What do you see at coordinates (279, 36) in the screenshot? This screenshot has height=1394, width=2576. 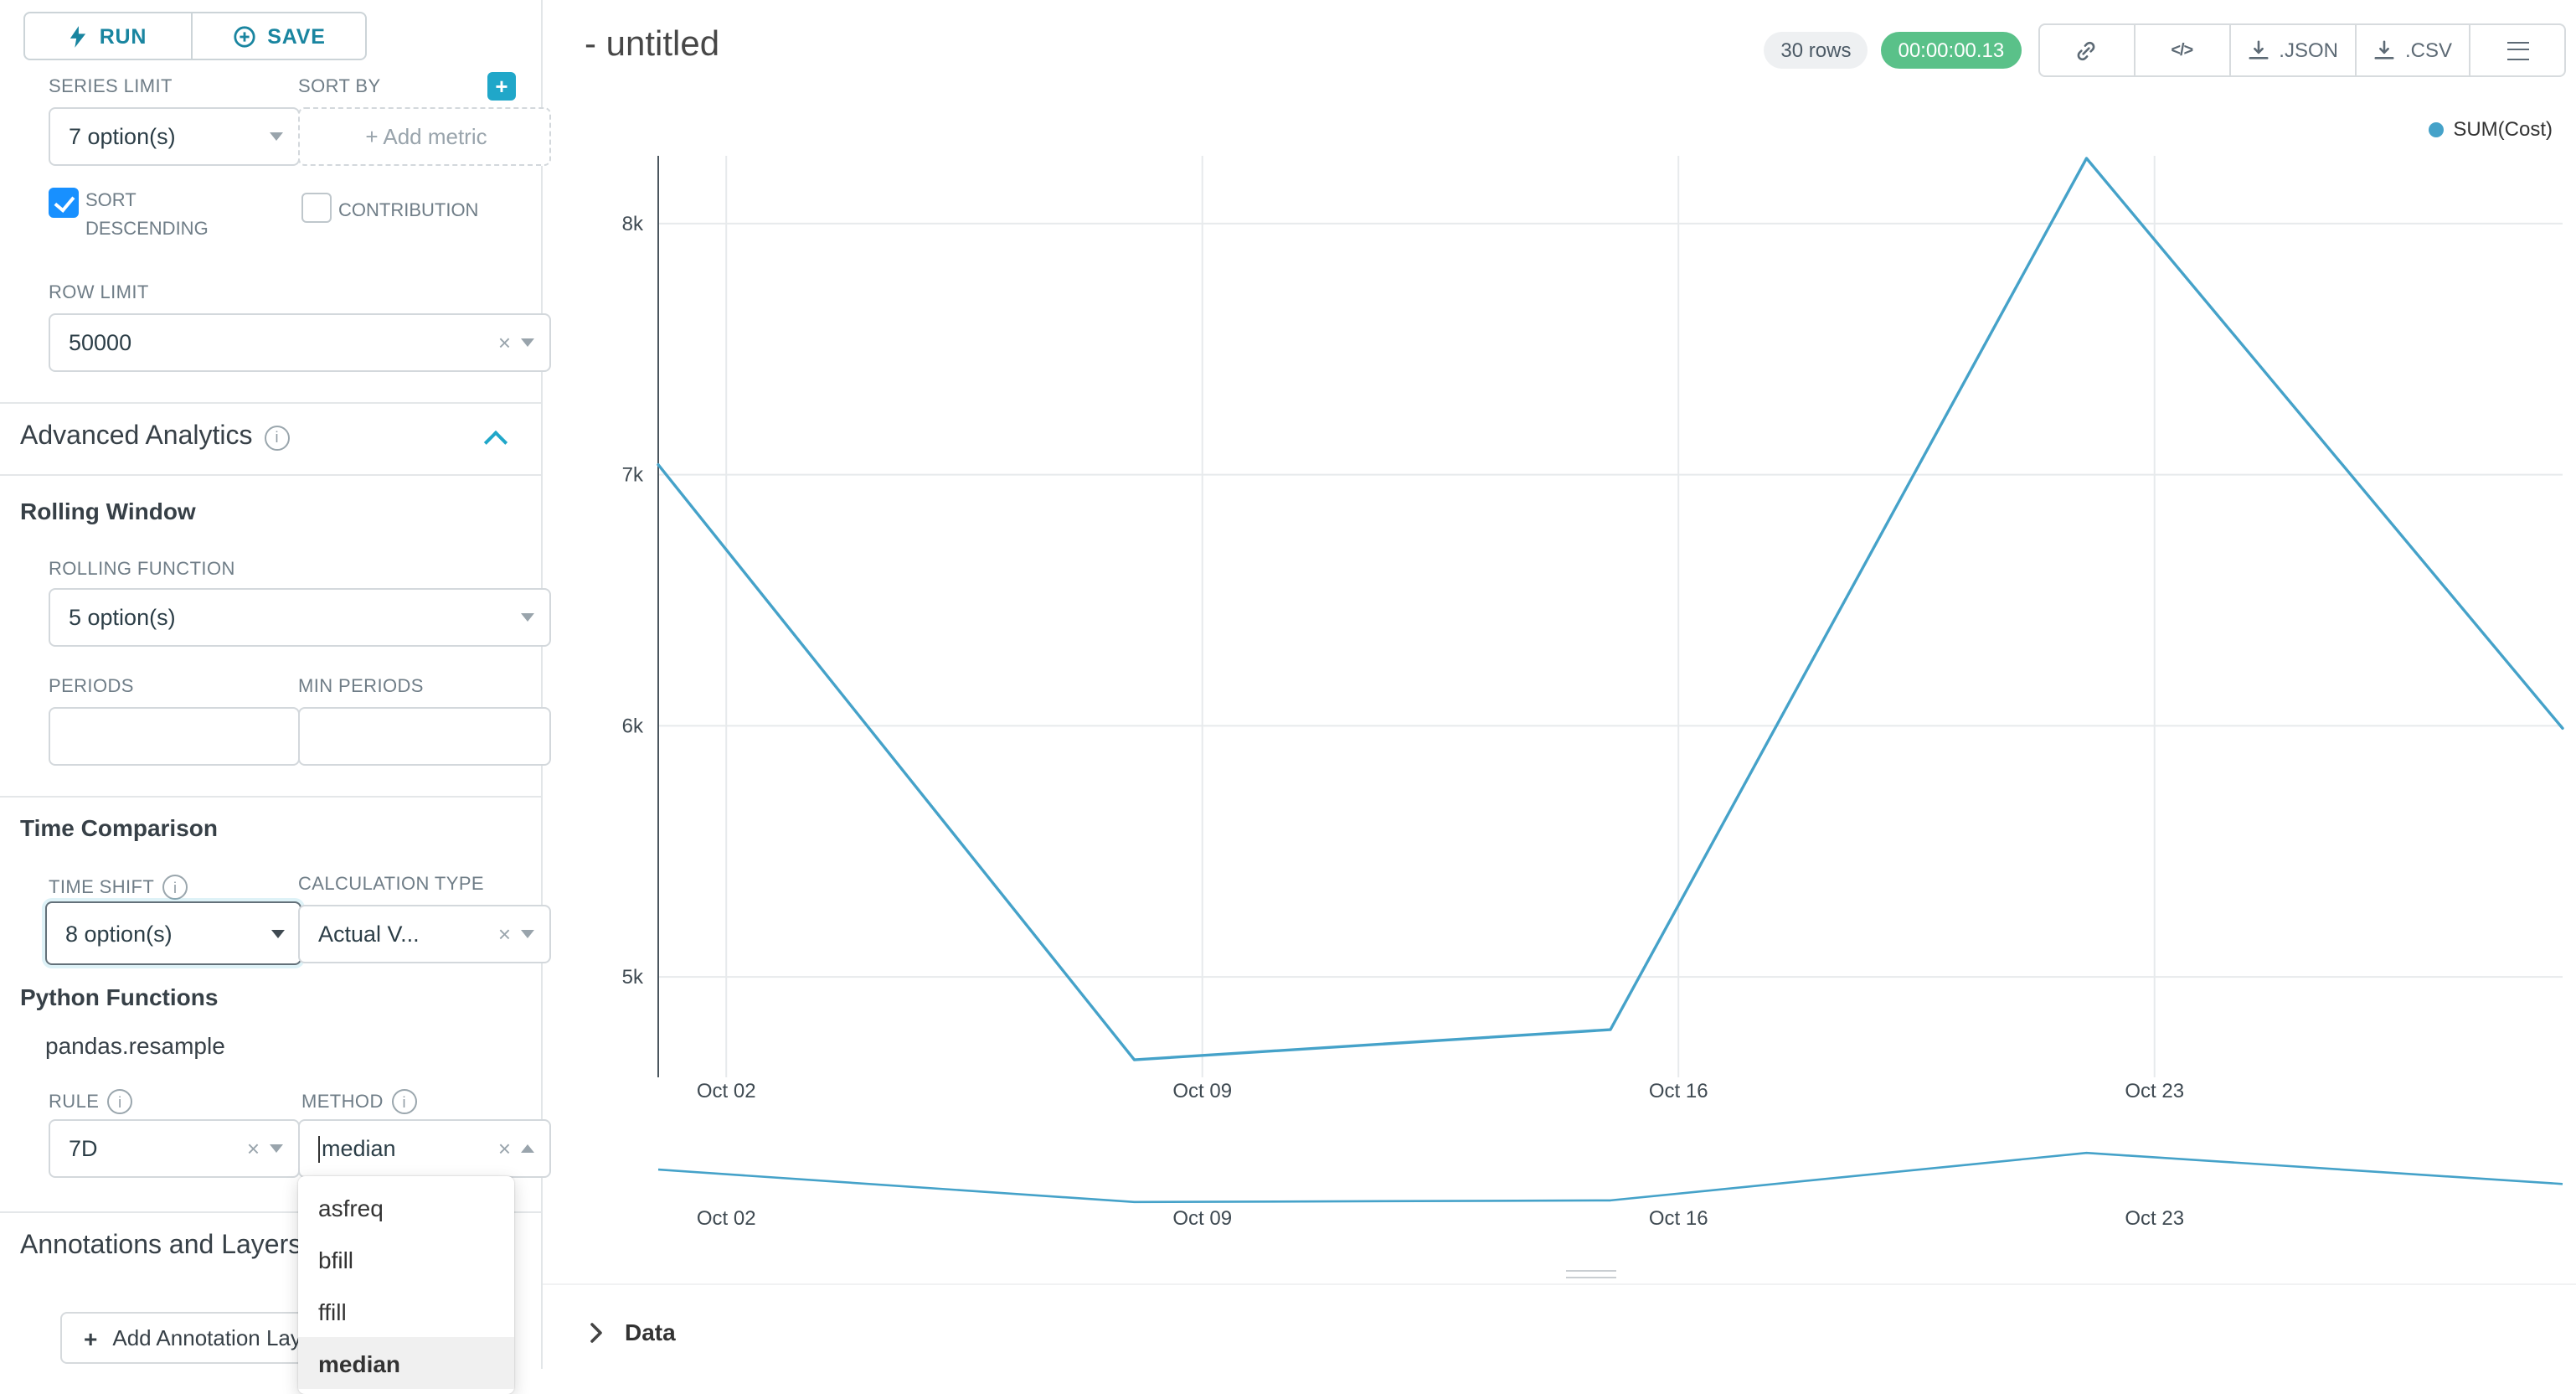 I see `save-button: SAVE` at bounding box center [279, 36].